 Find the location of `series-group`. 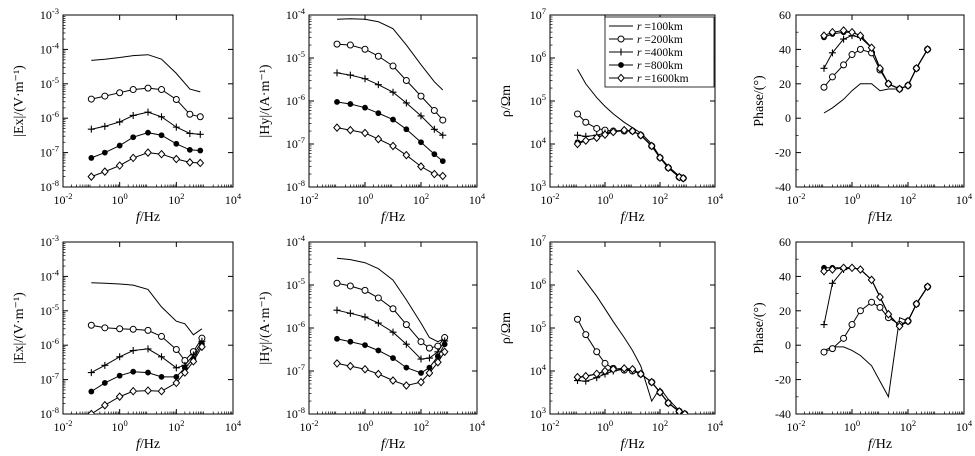

series-group is located at coordinates (876, 70).